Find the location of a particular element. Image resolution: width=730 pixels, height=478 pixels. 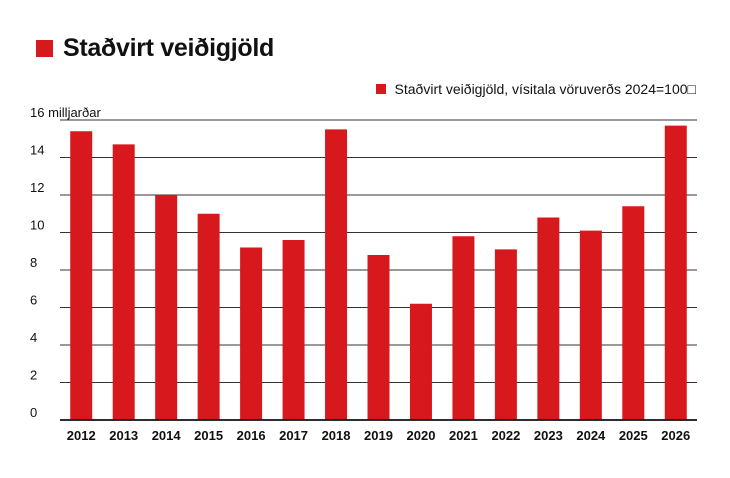

x-tick-label: 2017 is located at coordinates (293, 435).